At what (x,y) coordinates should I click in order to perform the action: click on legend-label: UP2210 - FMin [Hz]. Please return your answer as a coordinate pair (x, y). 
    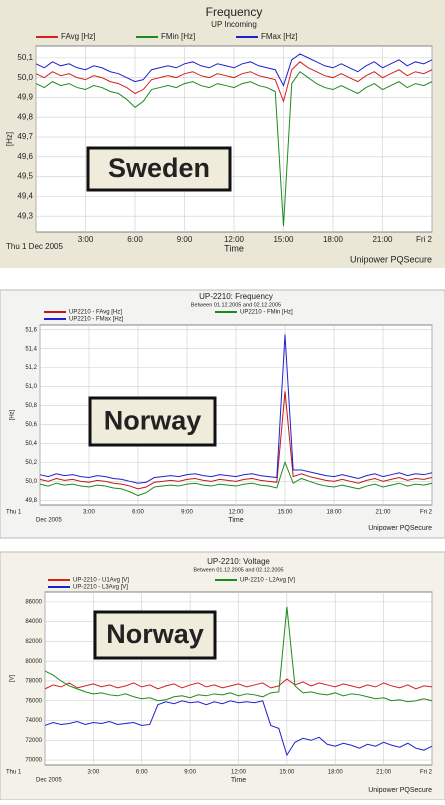
    Looking at the image, I should click on (266, 313).